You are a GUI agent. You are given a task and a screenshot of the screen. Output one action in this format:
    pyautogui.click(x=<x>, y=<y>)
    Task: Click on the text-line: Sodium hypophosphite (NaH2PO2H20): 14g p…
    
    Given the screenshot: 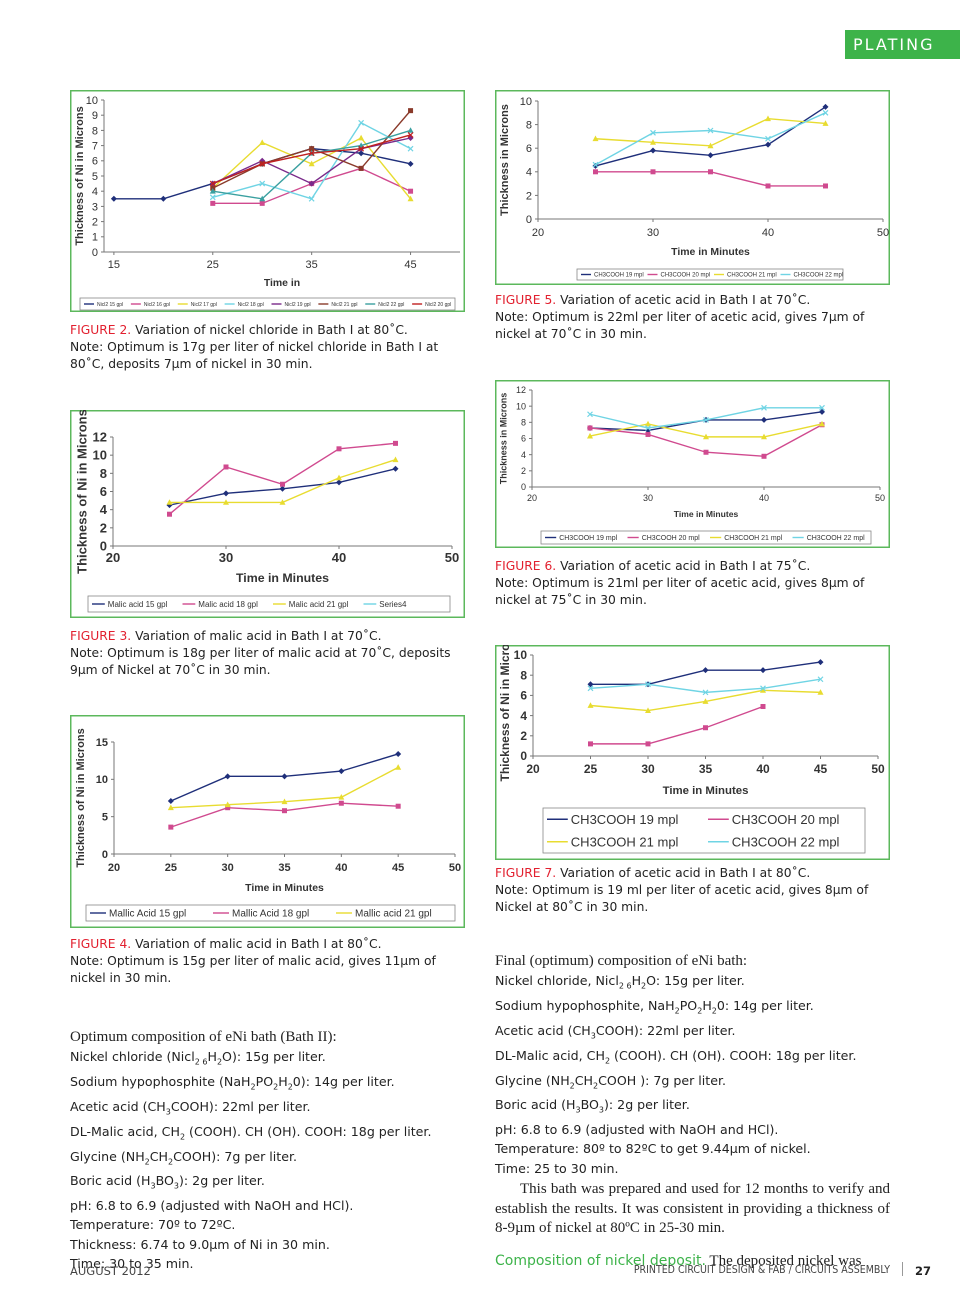 What is the action you would take?
    pyautogui.click(x=270, y=1084)
    